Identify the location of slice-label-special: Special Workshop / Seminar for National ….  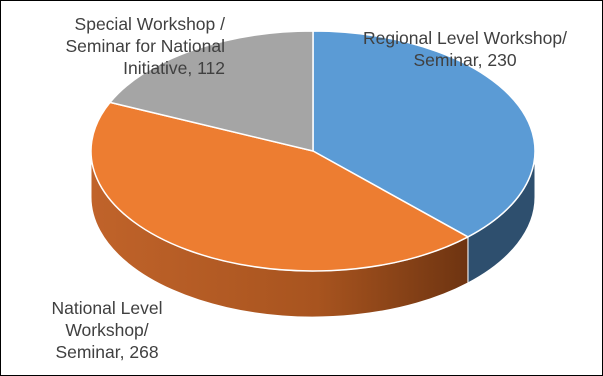
(145, 46).